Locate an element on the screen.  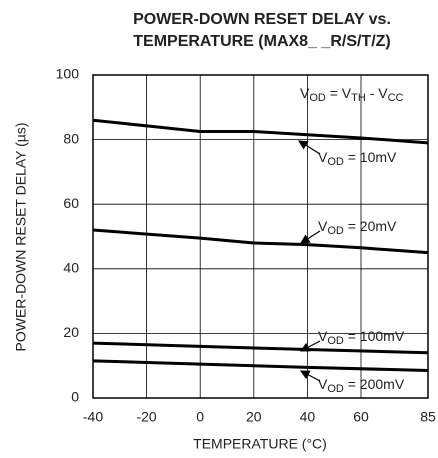
x-tick-label: 85 is located at coordinates (428, 417).